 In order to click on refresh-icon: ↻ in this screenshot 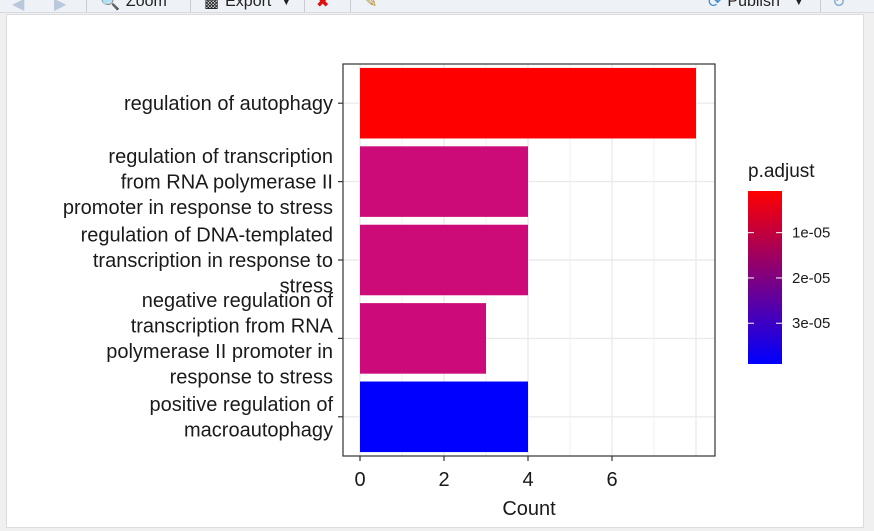, I will do `click(839, 5)`.